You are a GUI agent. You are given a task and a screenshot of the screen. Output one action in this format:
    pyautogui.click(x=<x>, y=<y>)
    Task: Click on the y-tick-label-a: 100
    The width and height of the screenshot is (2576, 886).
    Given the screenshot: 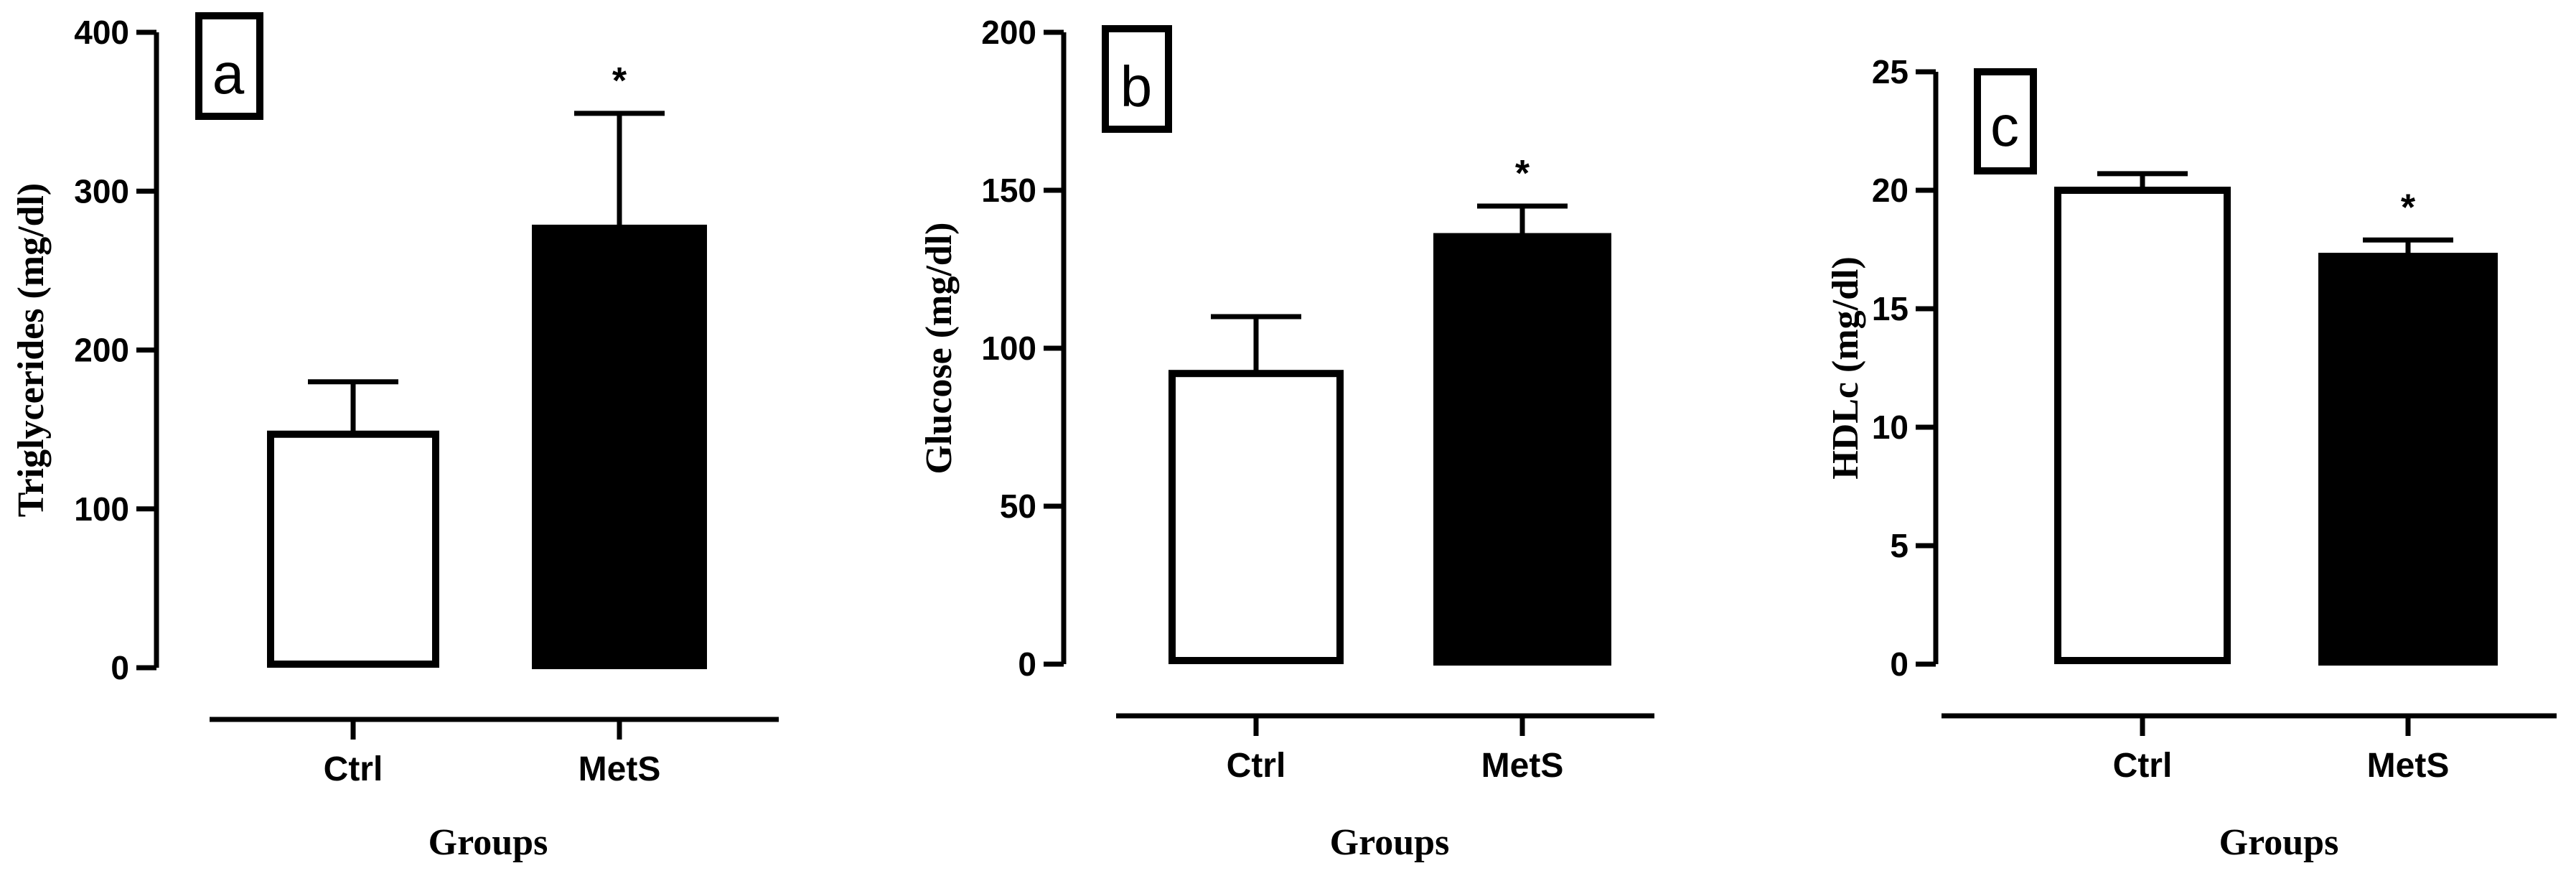 What is the action you would take?
    pyautogui.click(x=102, y=509)
    